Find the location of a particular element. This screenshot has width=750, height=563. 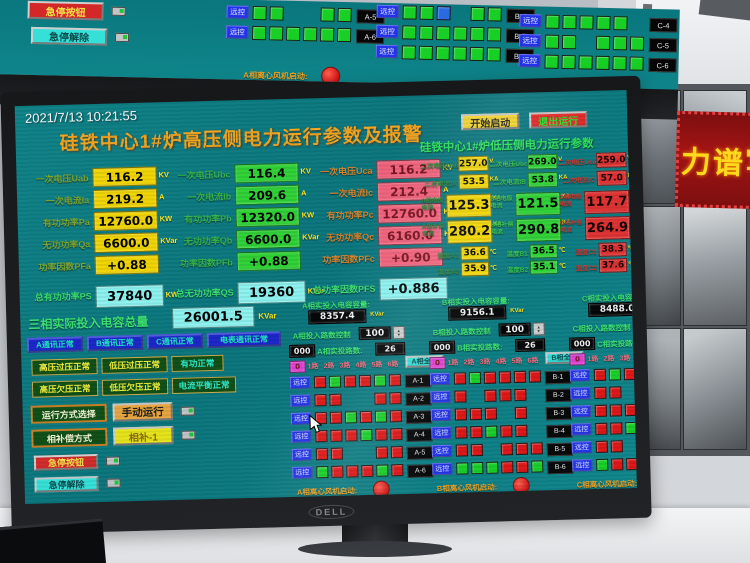

hv-param-label: 功率因数PFc is located at coordinates (348, 259).